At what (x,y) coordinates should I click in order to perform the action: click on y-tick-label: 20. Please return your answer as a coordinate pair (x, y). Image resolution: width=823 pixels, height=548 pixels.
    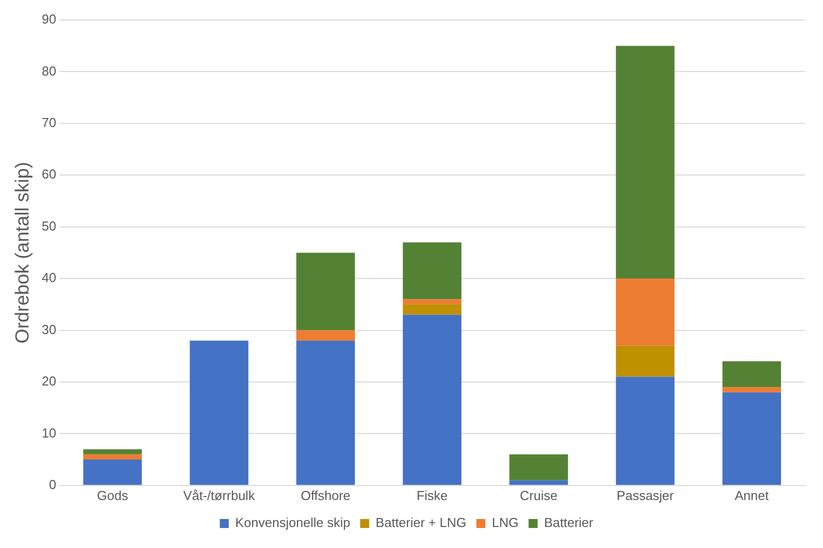
    Looking at the image, I should click on (49, 381).